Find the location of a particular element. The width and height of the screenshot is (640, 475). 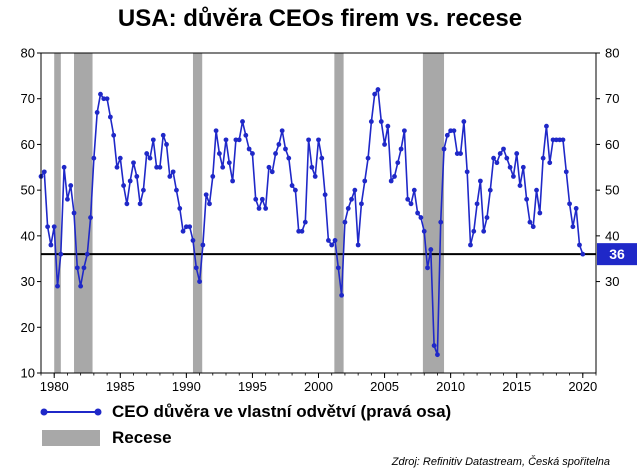

x-tick-label: 1990 is located at coordinates (186, 386).